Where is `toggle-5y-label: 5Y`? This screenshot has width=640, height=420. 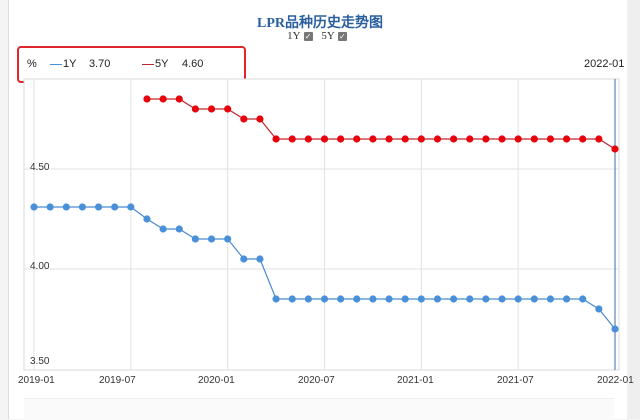
toggle-5y-label: 5Y is located at coordinates (328, 36).